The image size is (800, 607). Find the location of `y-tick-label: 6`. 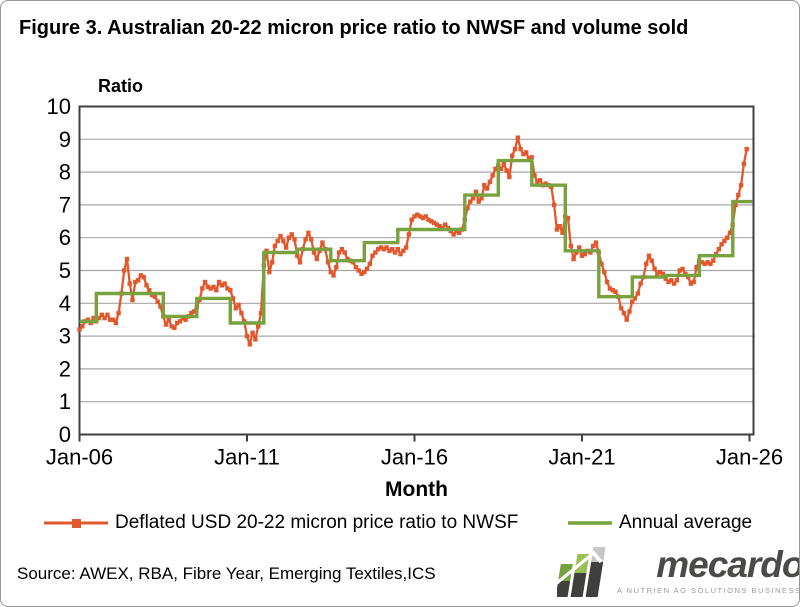

y-tick-label: 6 is located at coordinates (65, 237).